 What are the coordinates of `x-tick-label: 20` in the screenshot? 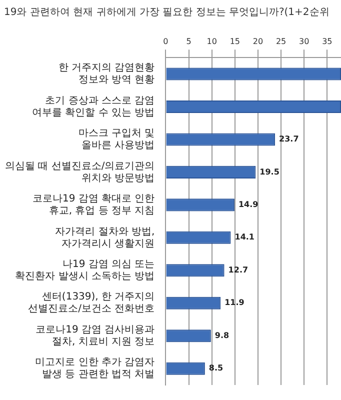 It's located at (258, 41).